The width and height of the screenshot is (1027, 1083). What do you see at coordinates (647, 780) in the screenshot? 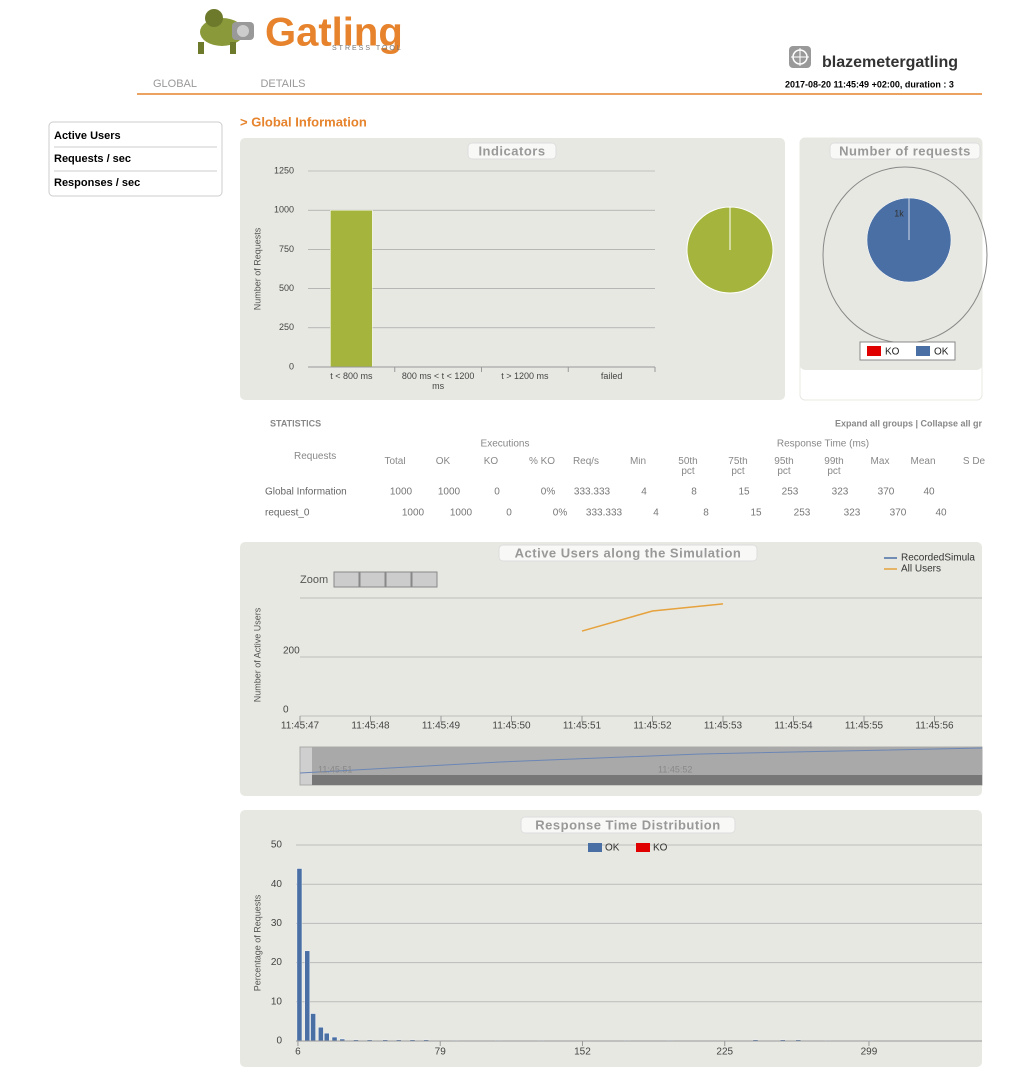
I see `navigator-scrollbar` at bounding box center [647, 780].